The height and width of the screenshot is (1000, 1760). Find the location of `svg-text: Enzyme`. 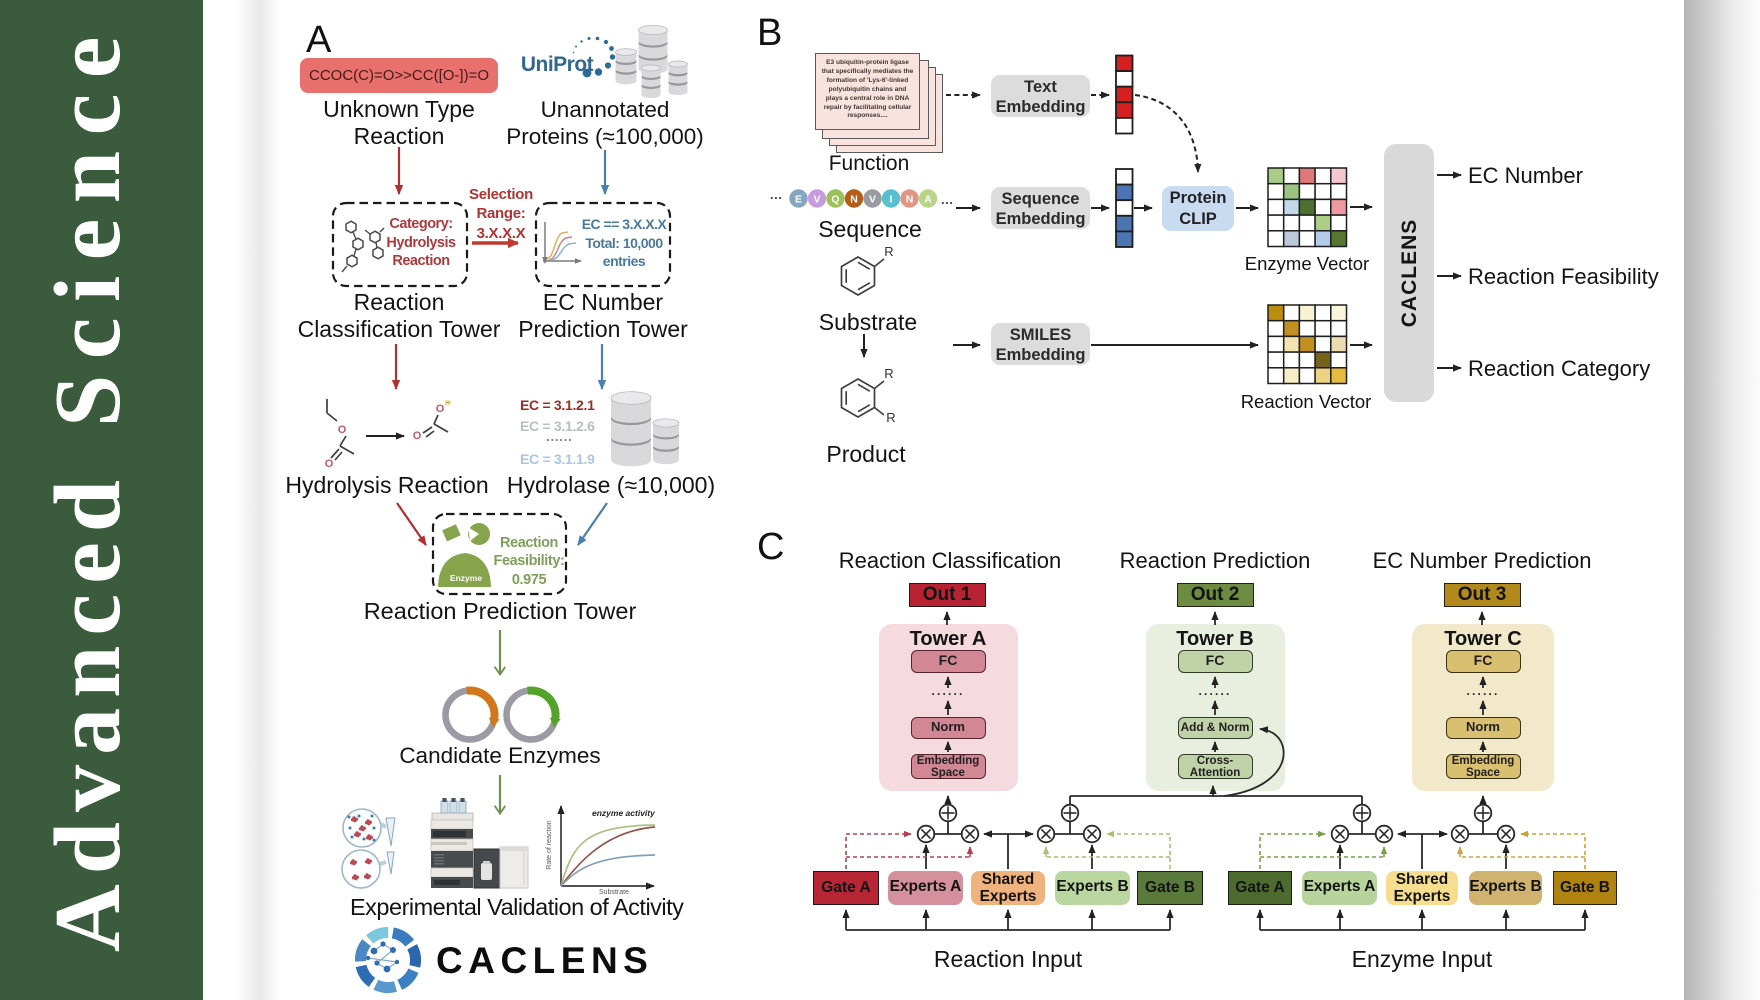

svg-text: Enzyme is located at coordinates (466, 578).